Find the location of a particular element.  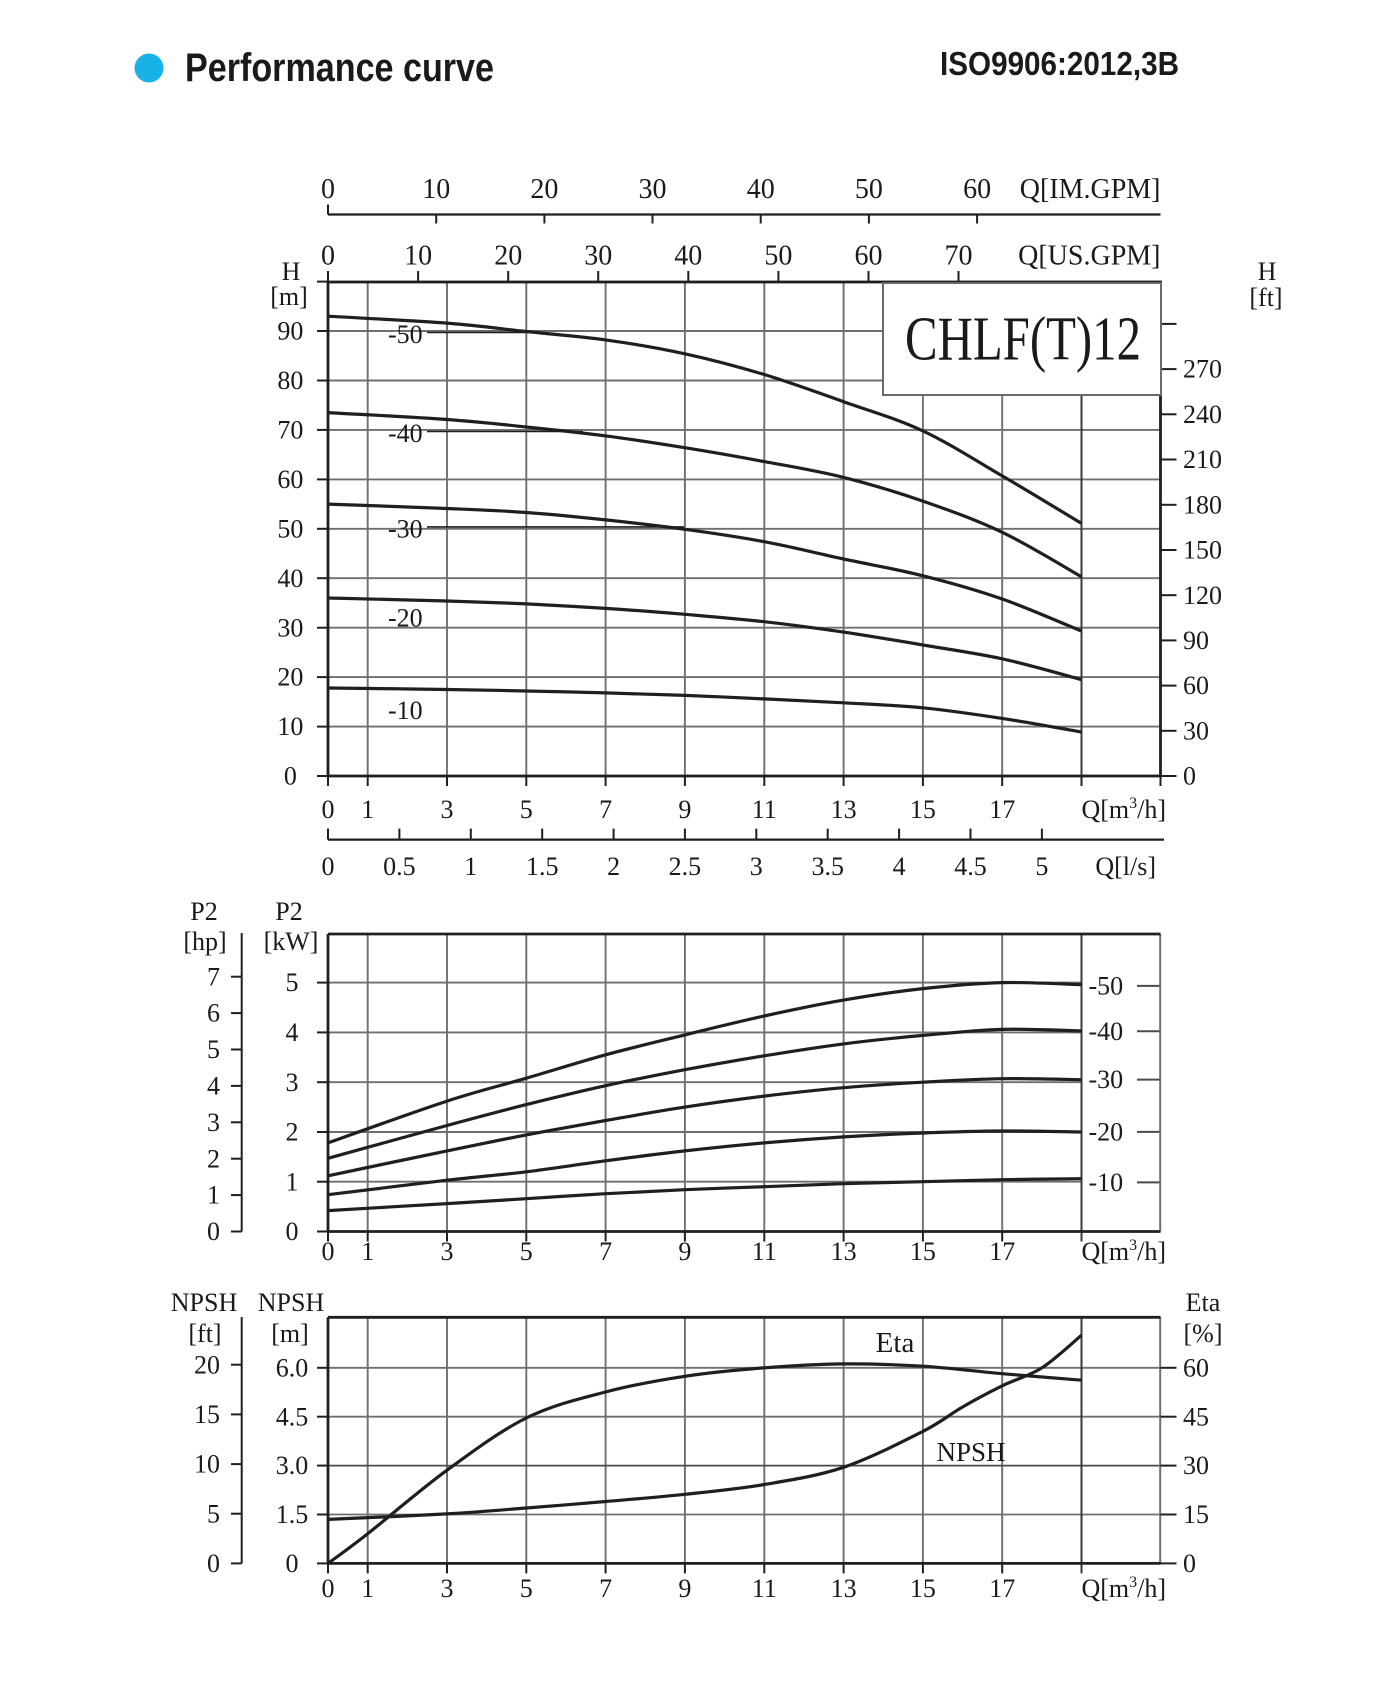

svg-text: 120 is located at coordinates (1202, 595).